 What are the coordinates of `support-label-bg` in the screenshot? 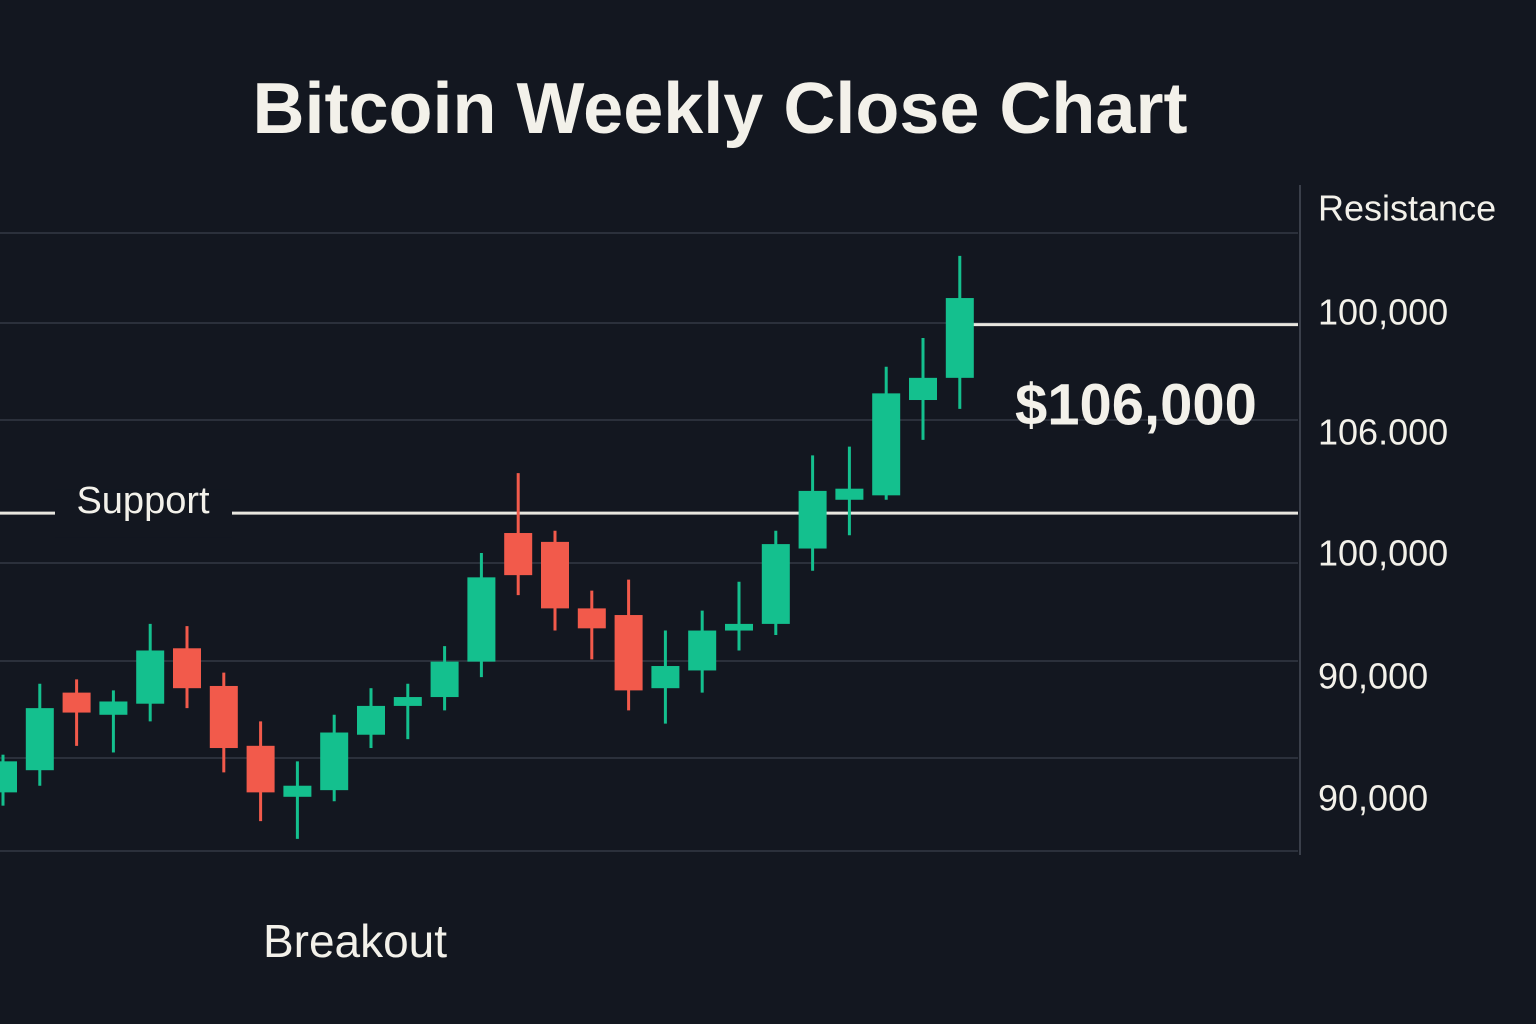 It's located at (143, 513).